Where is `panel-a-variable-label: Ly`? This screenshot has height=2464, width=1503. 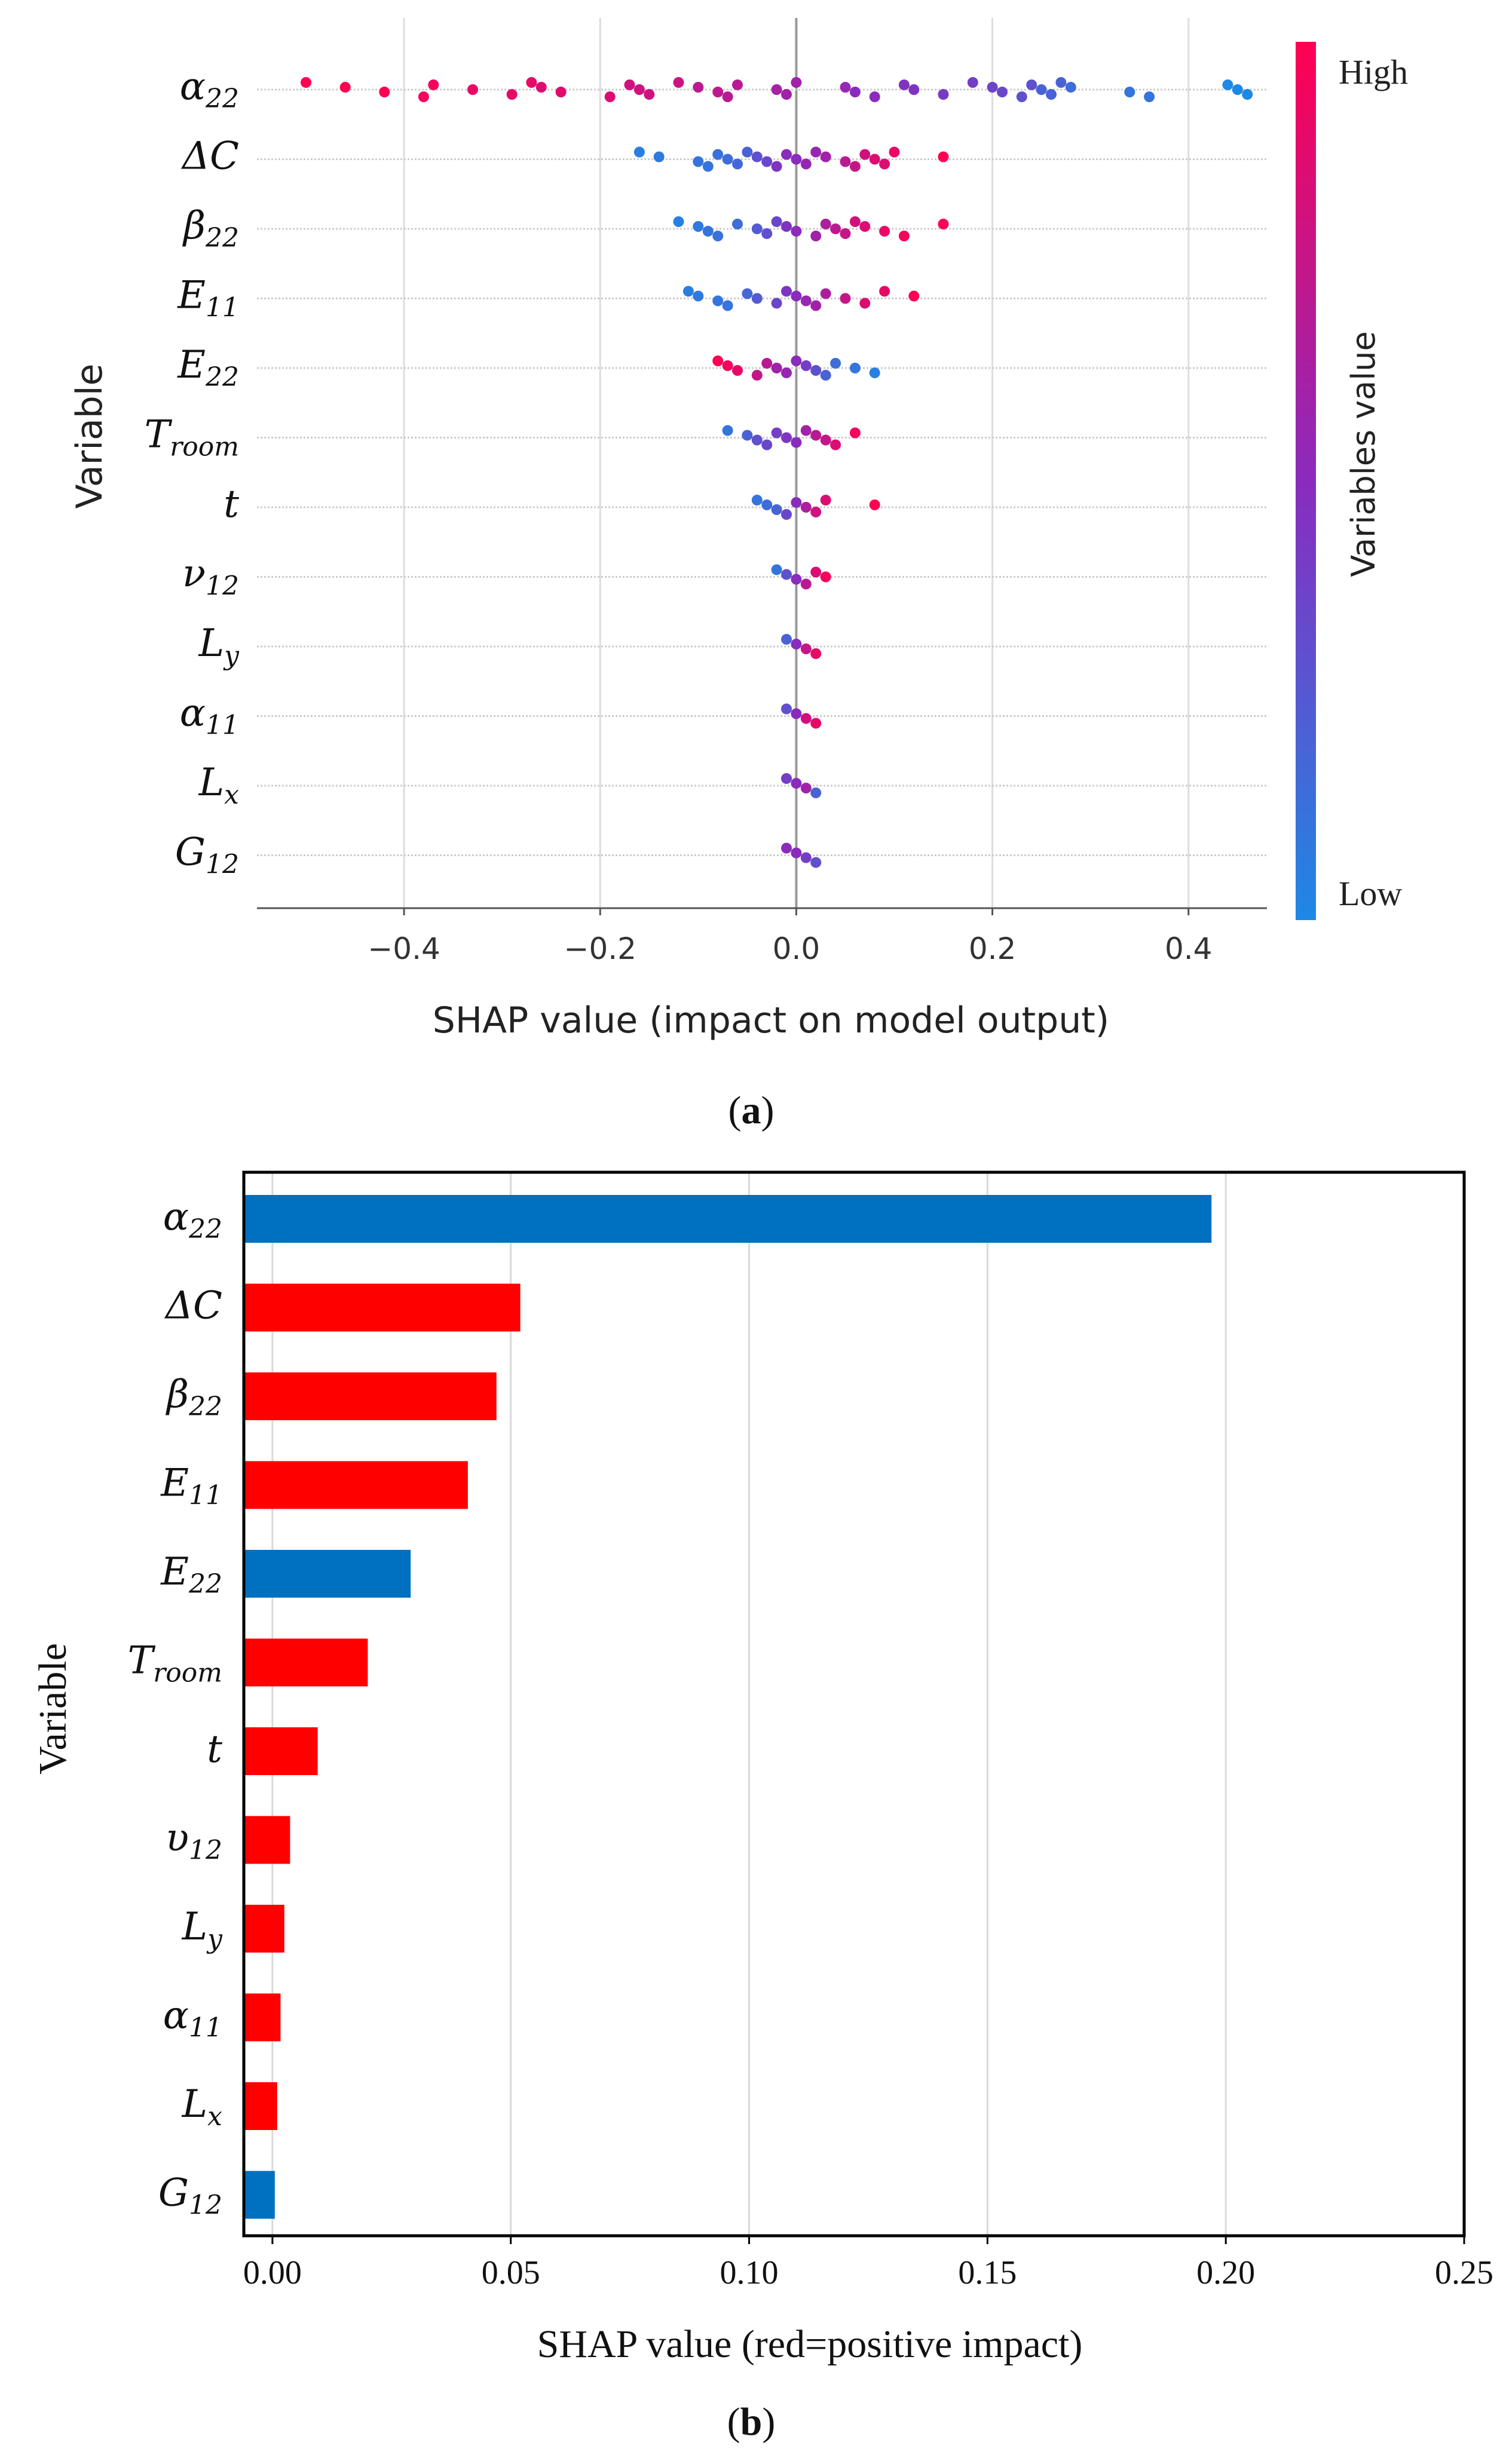
panel-a-variable-label: Ly is located at coordinates (219, 646).